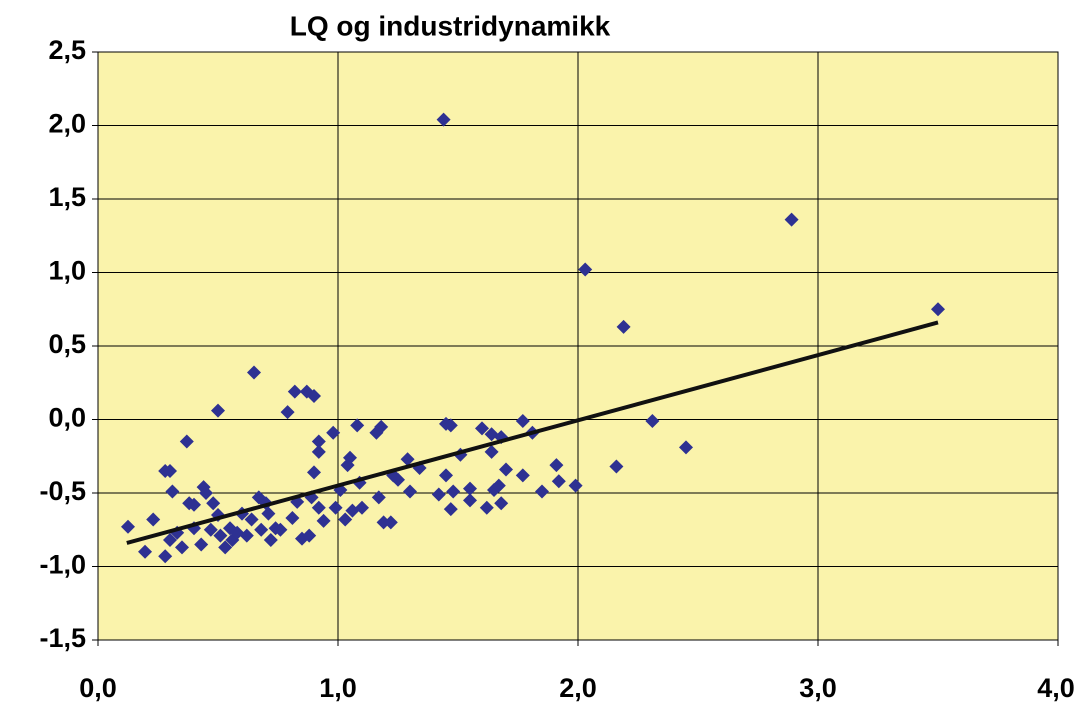 Image resolution: width=1086 pixels, height=720 pixels. I want to click on y-tick-label: 1,5, so click(67, 197).